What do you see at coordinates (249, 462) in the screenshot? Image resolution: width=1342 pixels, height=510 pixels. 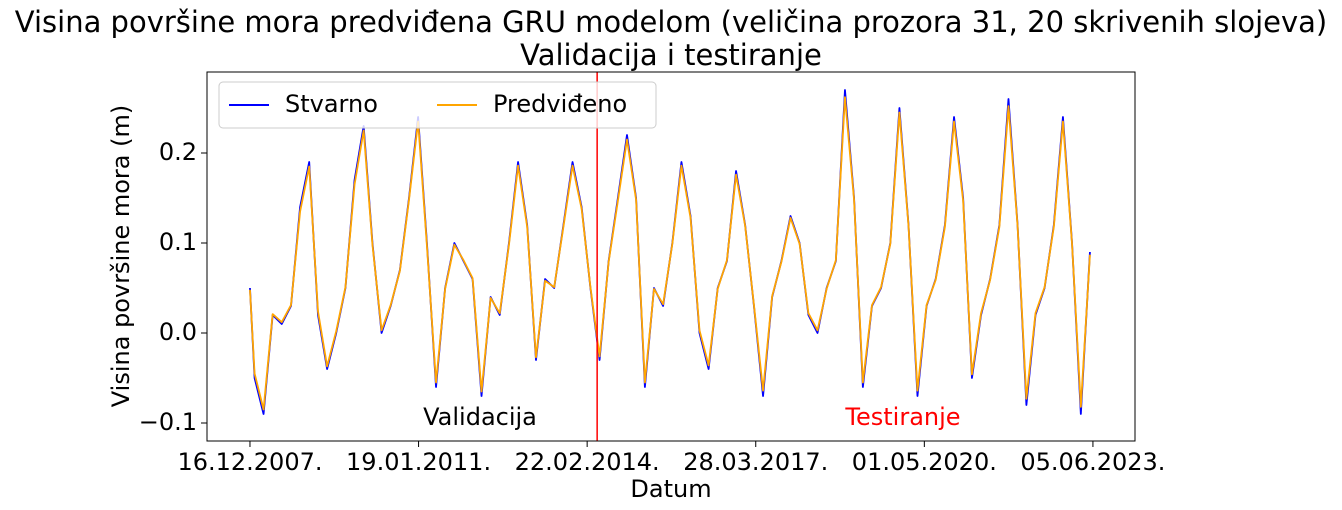 I see `x-tick-label: 16.12.2007.` at bounding box center [249, 462].